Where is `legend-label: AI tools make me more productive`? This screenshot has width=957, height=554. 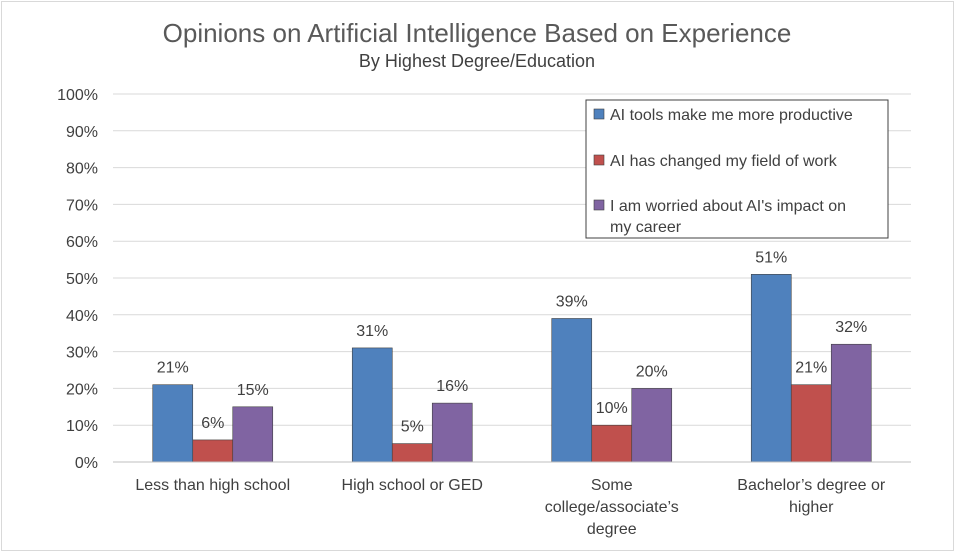 legend-label: AI tools make me more productive is located at coordinates (731, 115).